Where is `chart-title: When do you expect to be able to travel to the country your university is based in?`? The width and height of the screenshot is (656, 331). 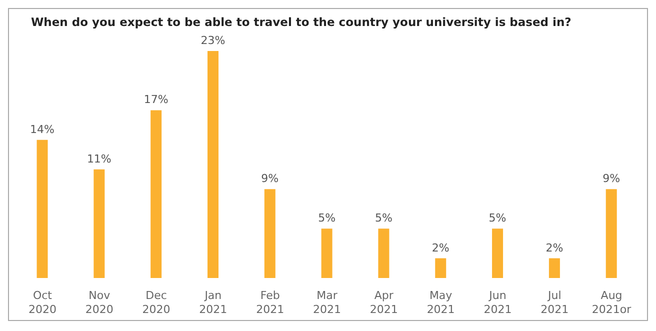
chart-title: When do you expect to be able to travel to the country your university is based in? is located at coordinates (301, 22).